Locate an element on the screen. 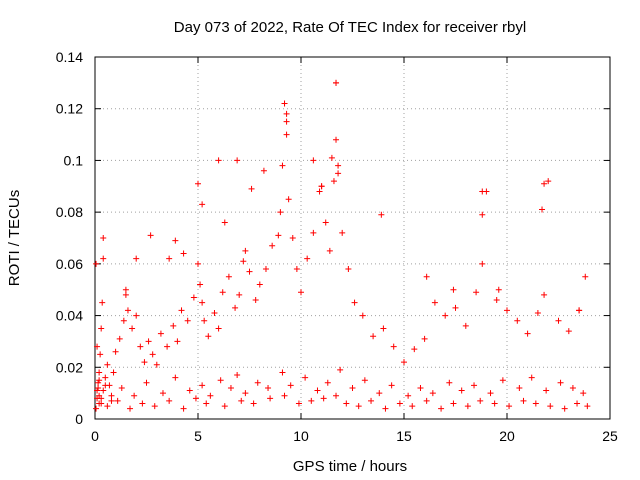  x-tick-label: 15 is located at coordinates (404, 436).